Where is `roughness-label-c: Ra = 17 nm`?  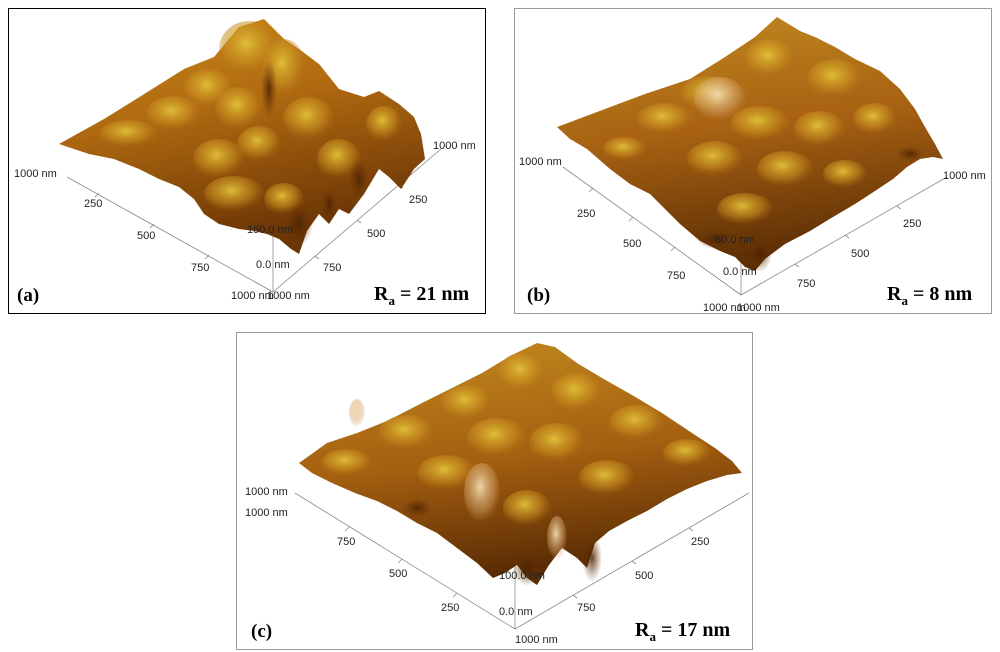 roughness-label-c: Ra = 17 nm is located at coordinates (682, 632).